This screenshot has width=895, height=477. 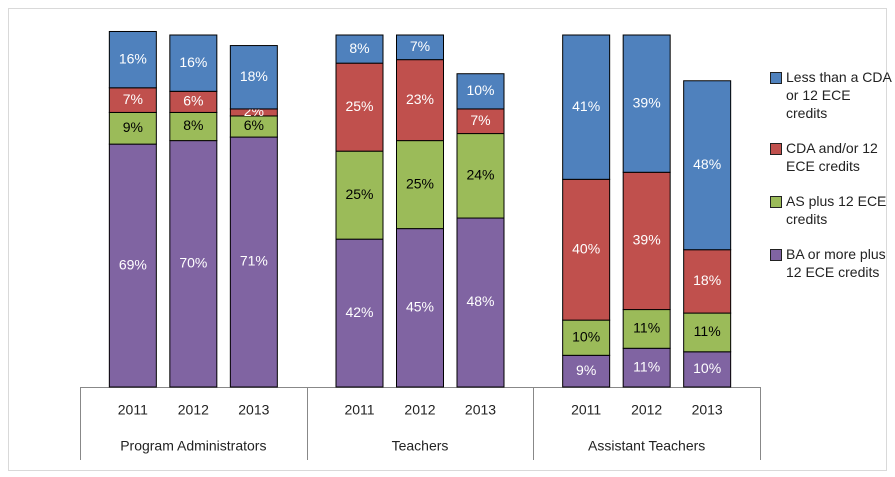 What do you see at coordinates (839, 95) in the screenshot?
I see `legend-label: Less than a CDA or 12 ECE credits` at bounding box center [839, 95].